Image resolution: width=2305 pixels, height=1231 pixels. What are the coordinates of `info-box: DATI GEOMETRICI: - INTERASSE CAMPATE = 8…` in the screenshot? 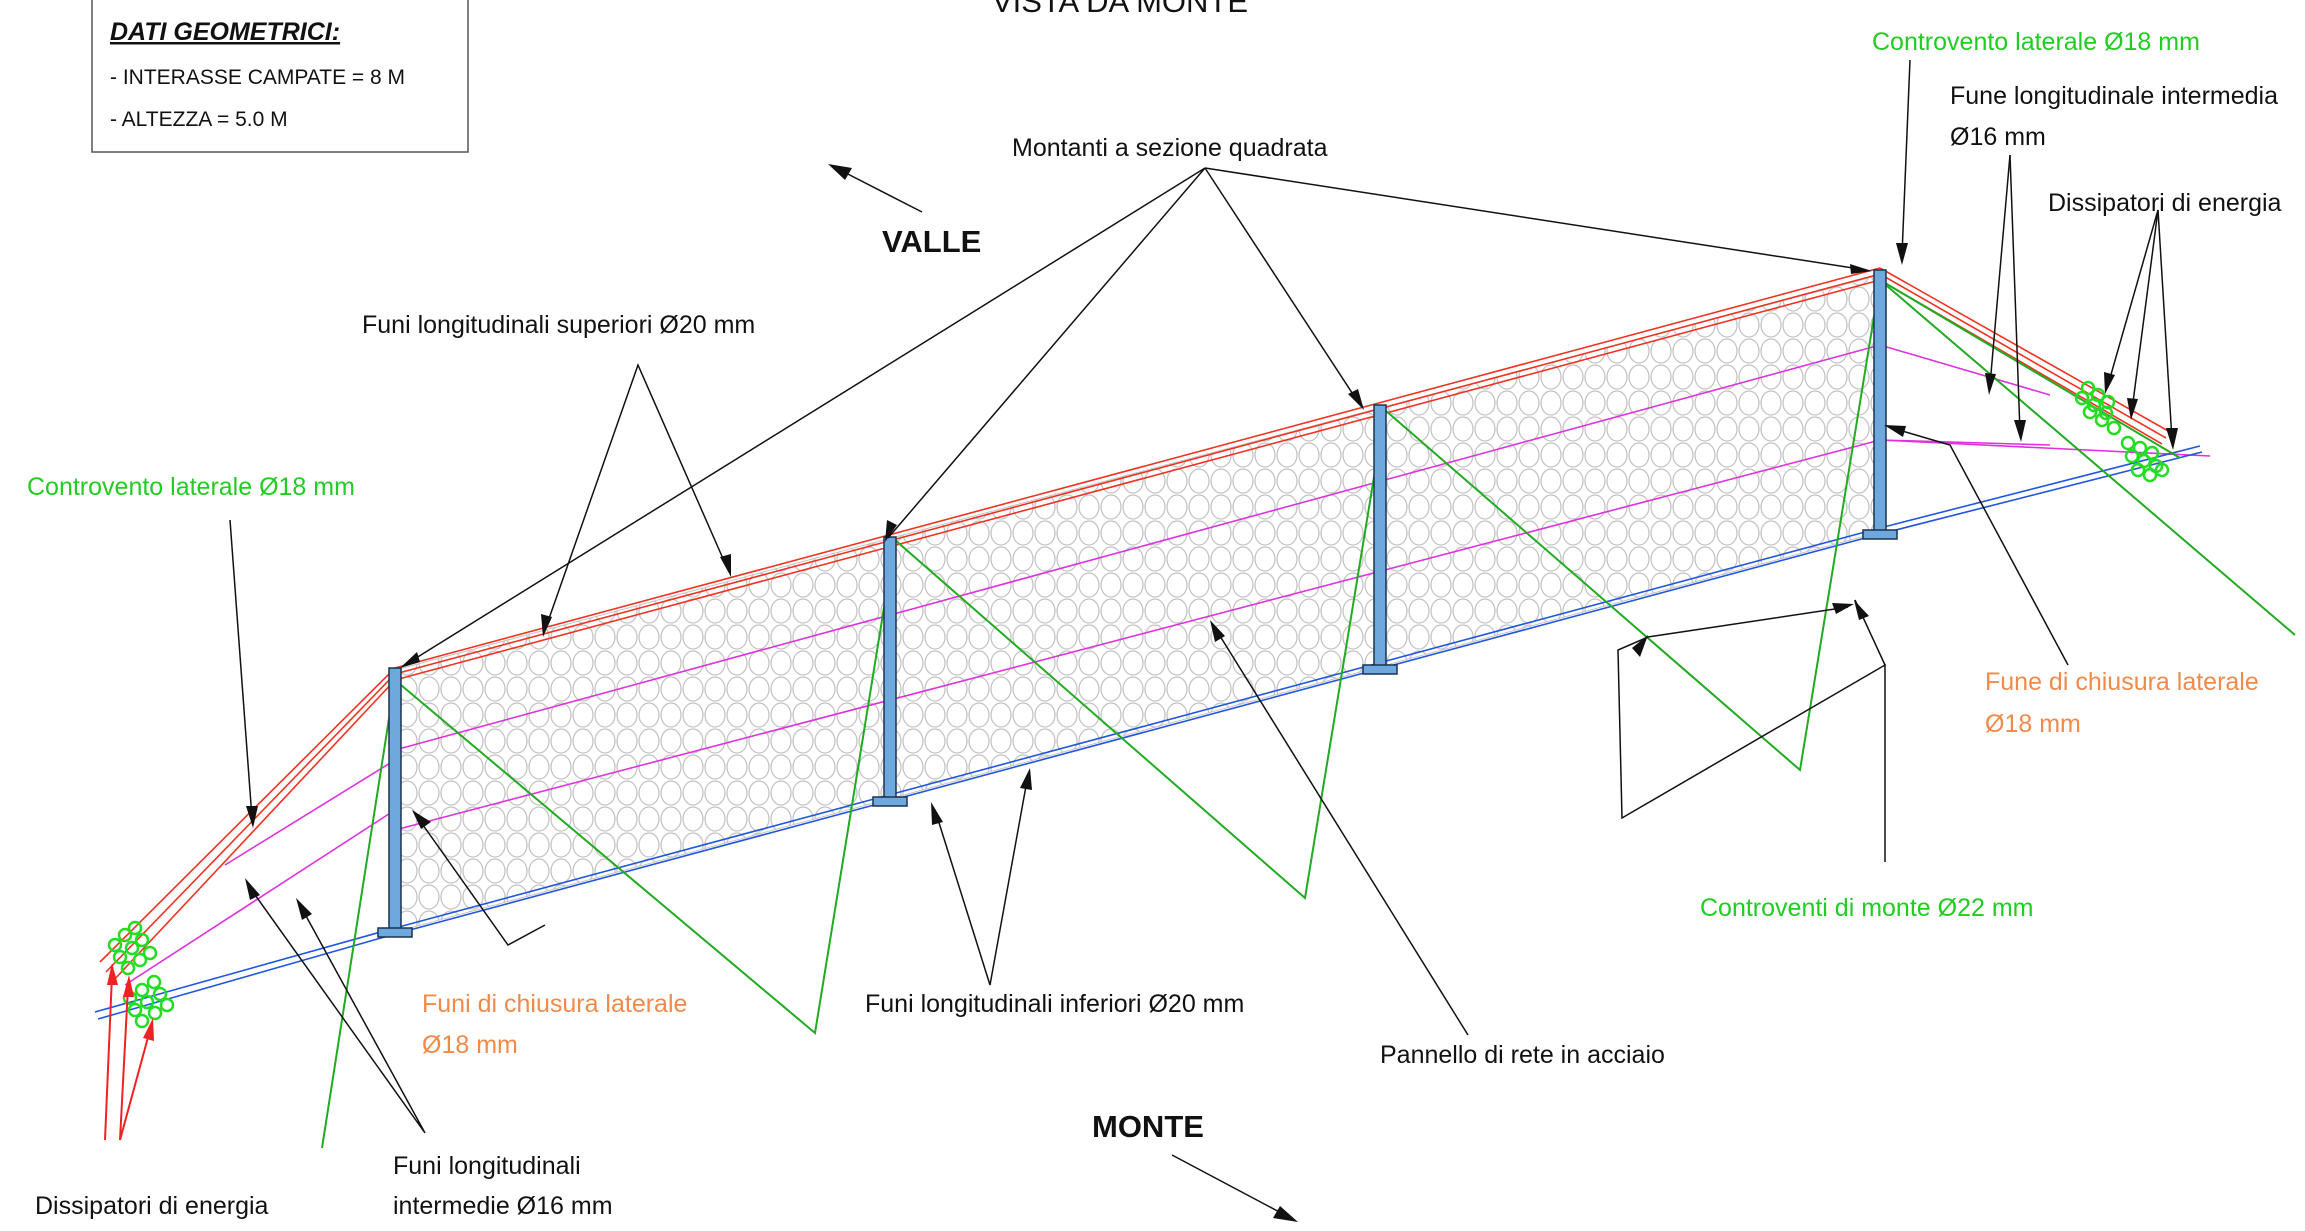 It's located at (280, 76).